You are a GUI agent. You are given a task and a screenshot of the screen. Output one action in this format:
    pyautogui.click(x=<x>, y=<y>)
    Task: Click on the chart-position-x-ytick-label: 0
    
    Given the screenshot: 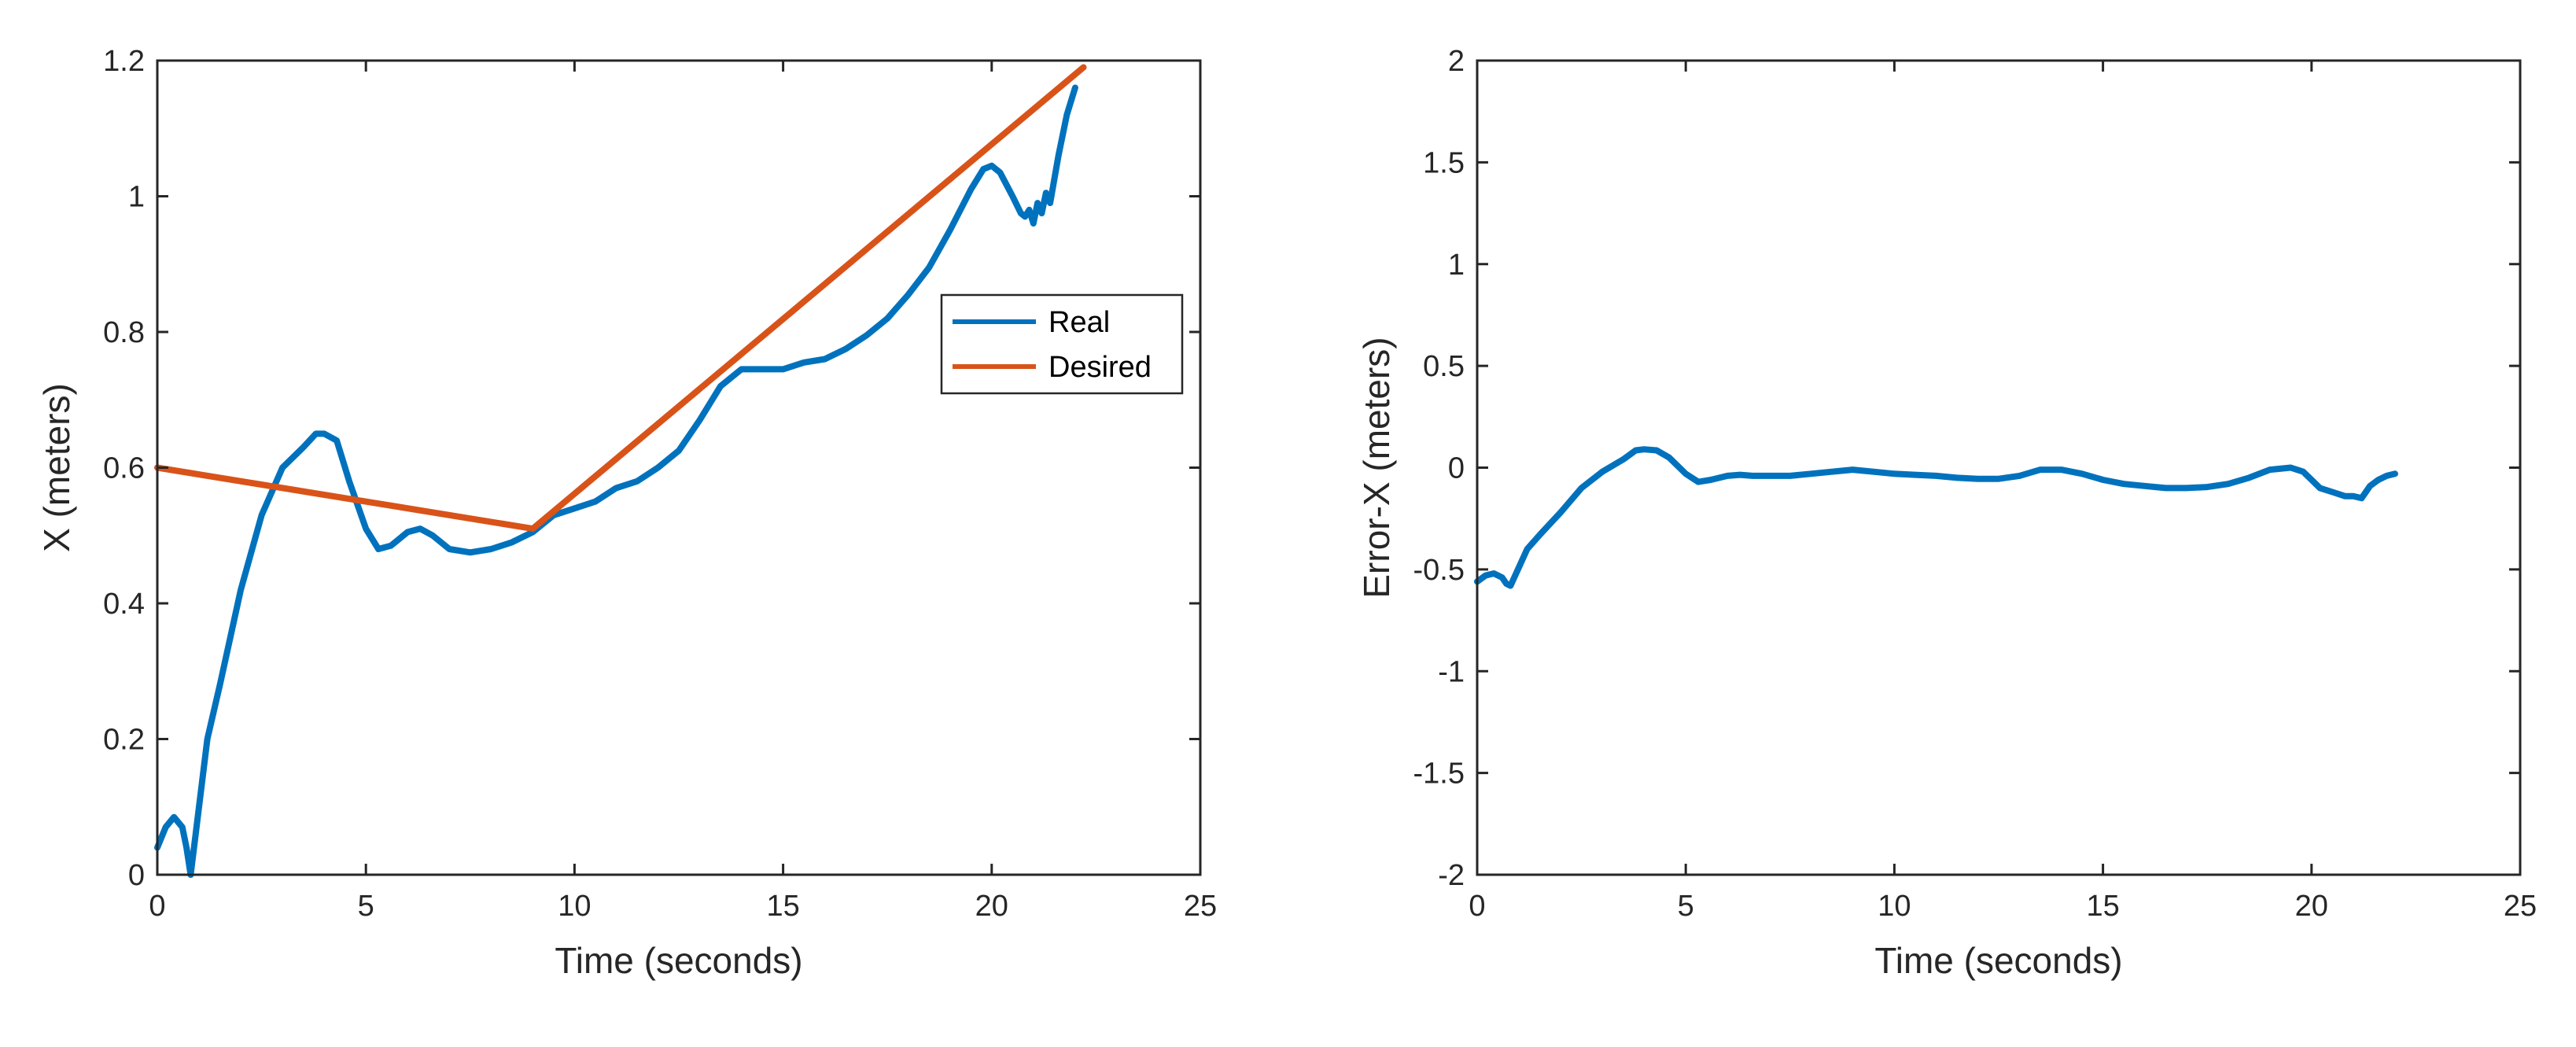 What is the action you would take?
    pyautogui.click(x=136, y=875)
    